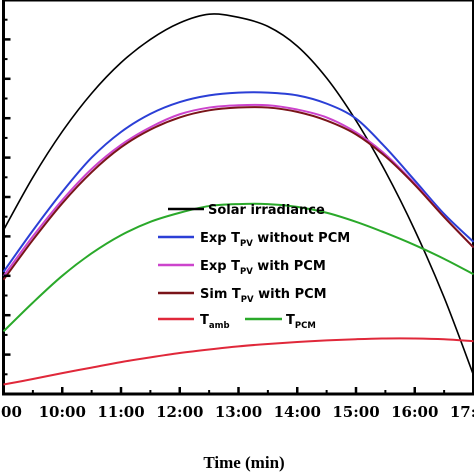 The height and width of the screenshot is (474, 474). I want to click on x-tick-label: 12:00, so click(179, 412).